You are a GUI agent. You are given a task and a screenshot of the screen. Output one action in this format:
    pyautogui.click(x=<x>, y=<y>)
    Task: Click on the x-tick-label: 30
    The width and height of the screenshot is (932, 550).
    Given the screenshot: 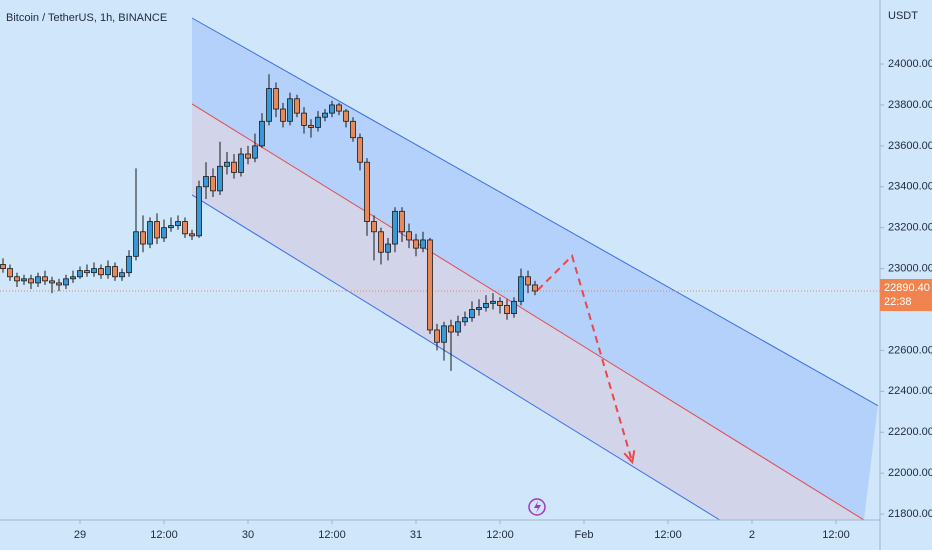 What is the action you would take?
    pyautogui.click(x=248, y=535)
    